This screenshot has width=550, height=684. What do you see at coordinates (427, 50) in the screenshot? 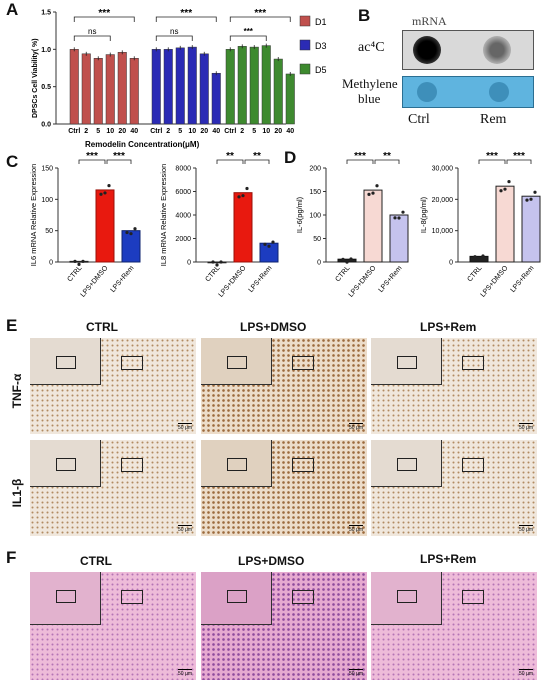
I see `ac4c-dot-ctrl` at bounding box center [427, 50].